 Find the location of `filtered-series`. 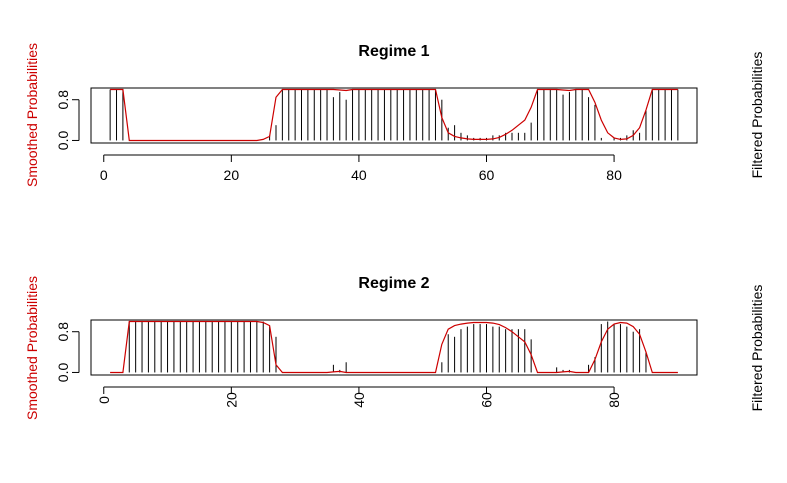

filtered-series is located at coordinates (394, 115).